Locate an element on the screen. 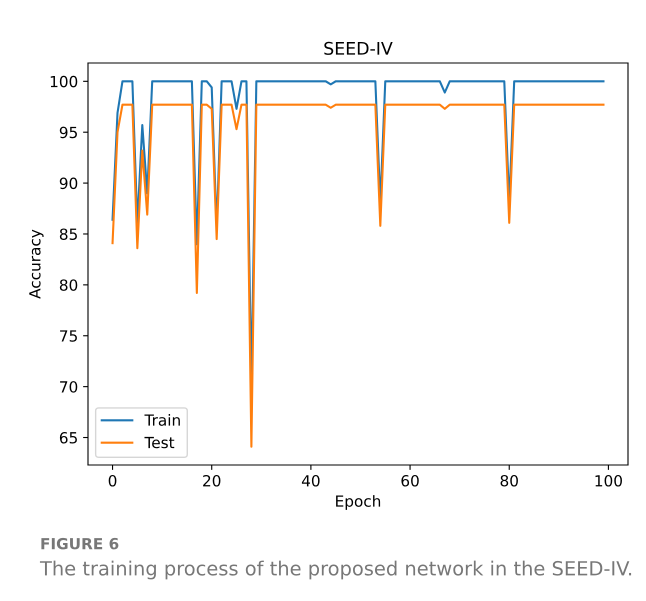  text: The training process of the proposed network in the SEED-IV. is located at coordinates (336, 570).